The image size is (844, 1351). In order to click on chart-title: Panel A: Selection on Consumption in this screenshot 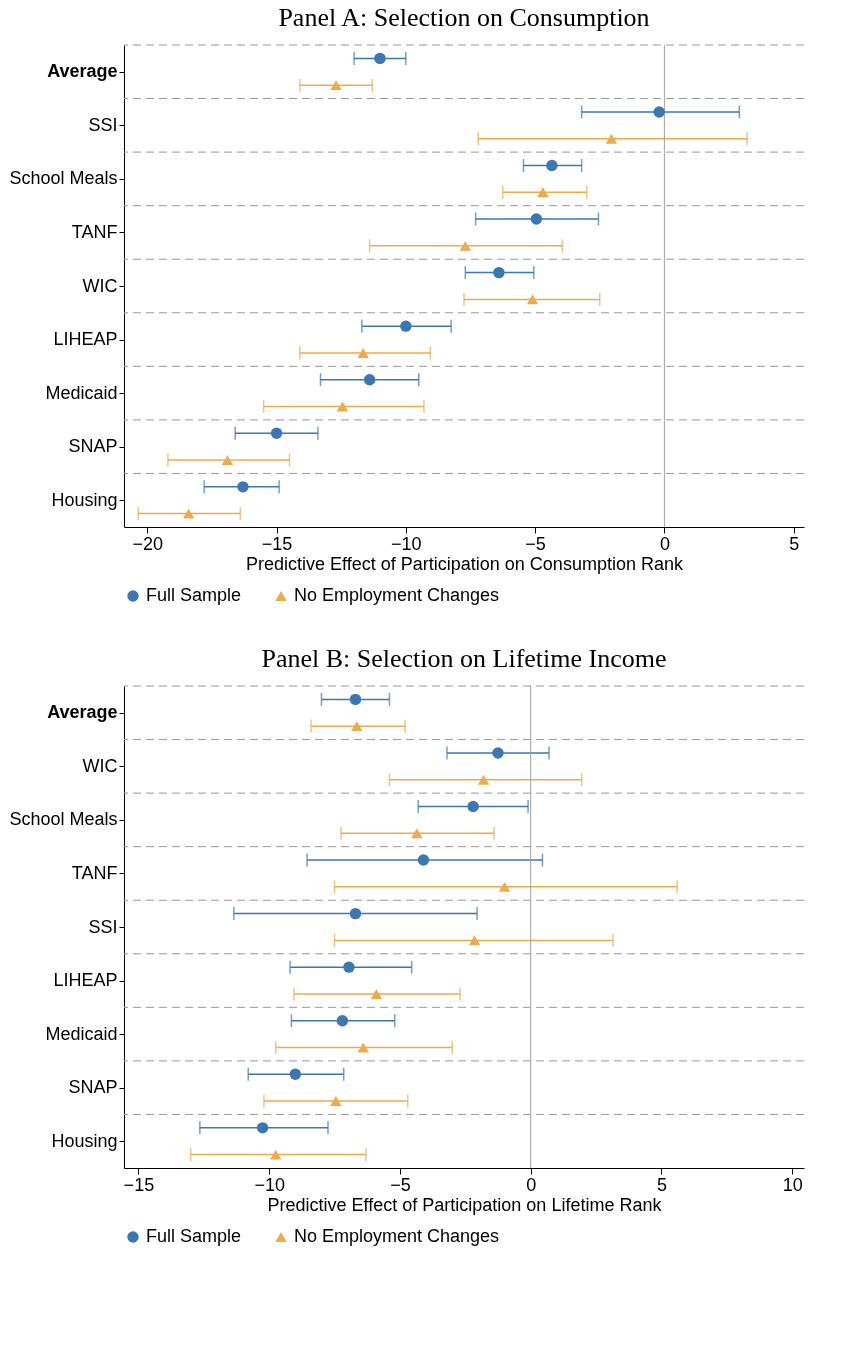, I will do `click(464, 17)`.